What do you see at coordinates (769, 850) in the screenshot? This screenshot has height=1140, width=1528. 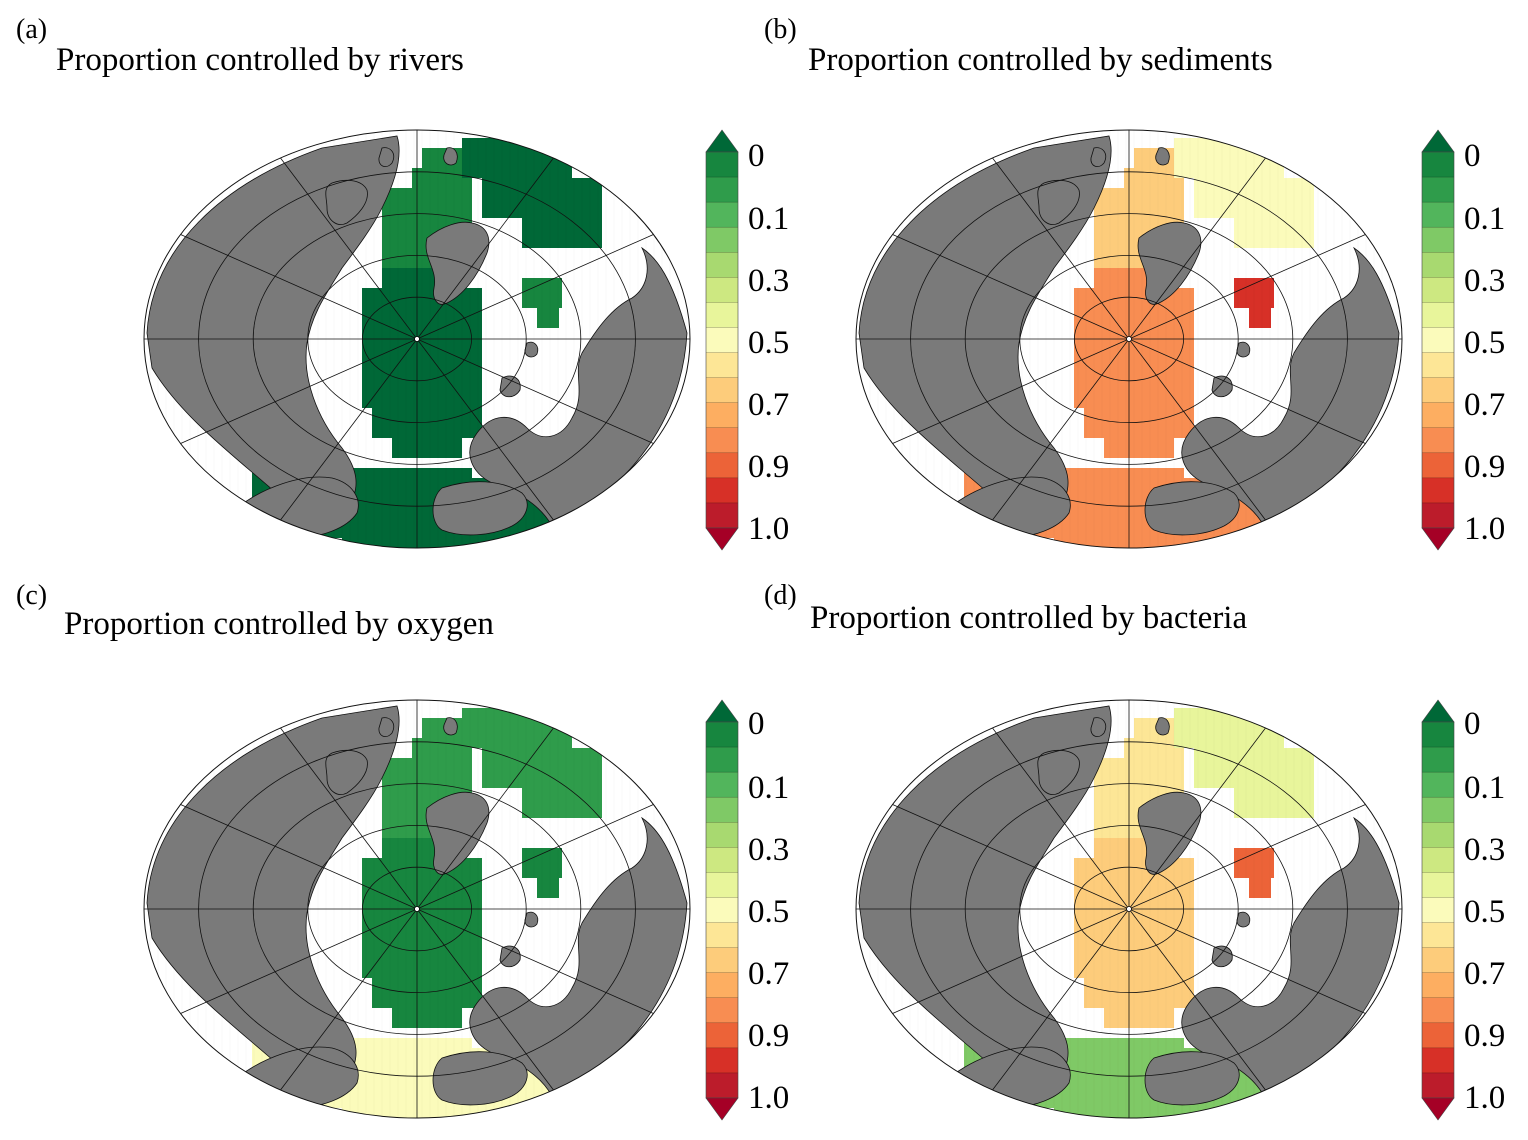 I see `colorbar-tick: 0.3` at bounding box center [769, 850].